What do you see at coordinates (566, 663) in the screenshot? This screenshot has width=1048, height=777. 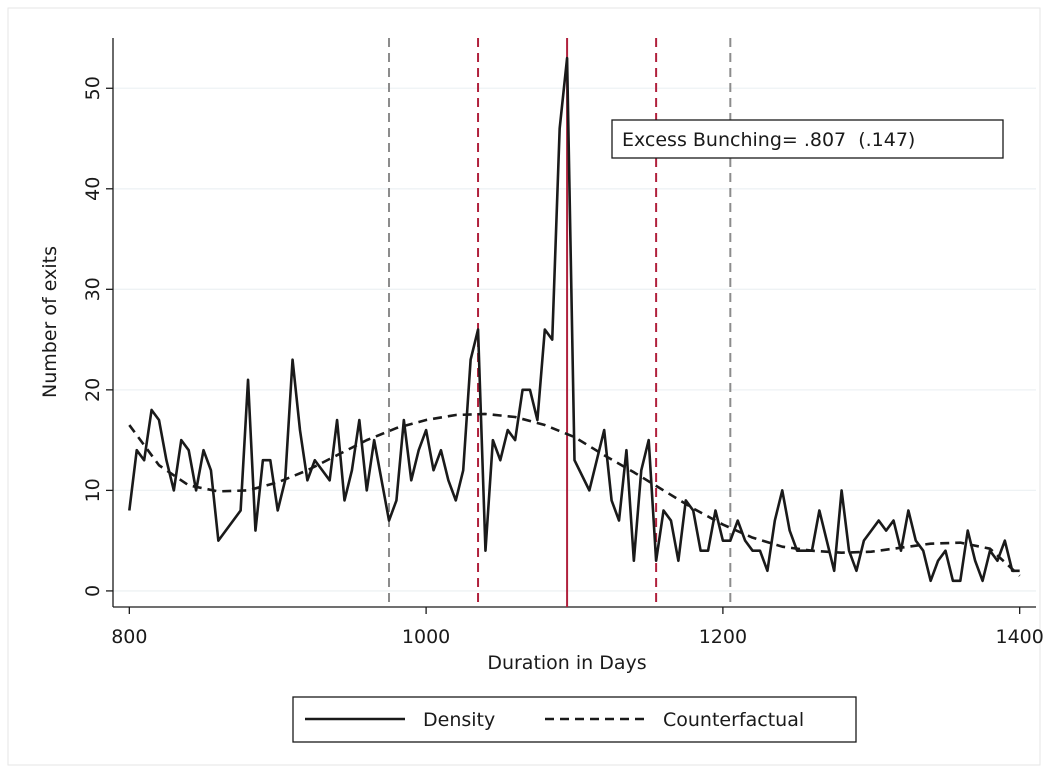 I see `x-axis-title: Duration in Days` at bounding box center [566, 663].